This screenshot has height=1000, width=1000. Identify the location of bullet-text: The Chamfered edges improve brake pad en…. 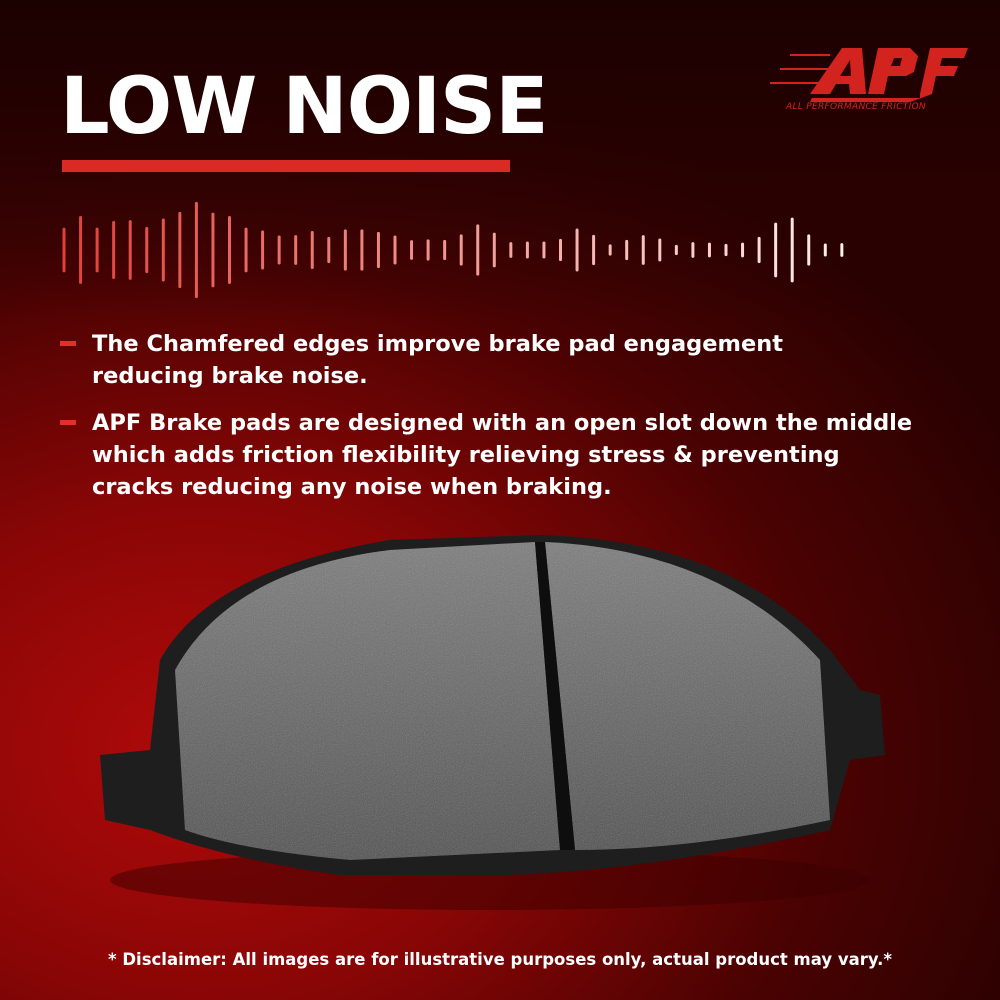
(437, 360).